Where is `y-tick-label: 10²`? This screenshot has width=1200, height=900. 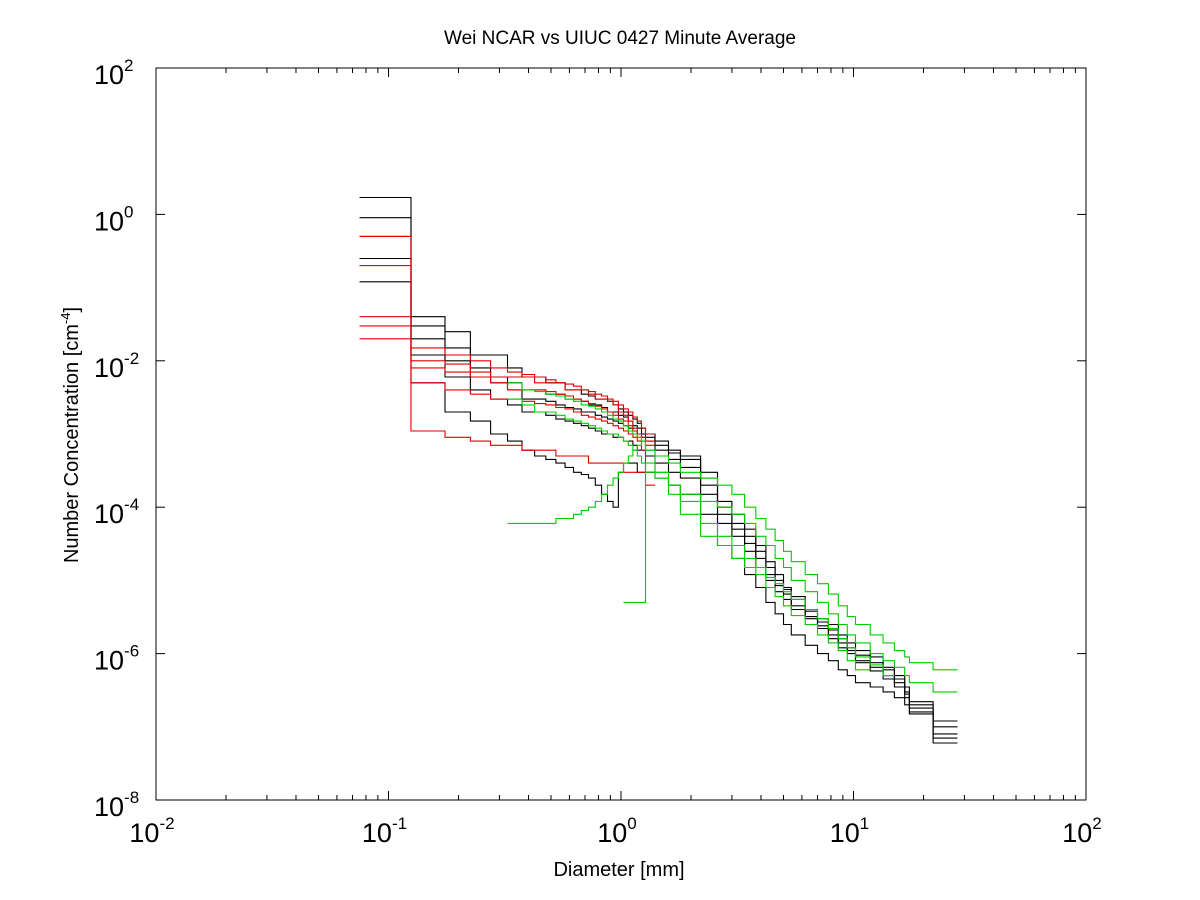 y-tick-label: 10² is located at coordinates (114, 73).